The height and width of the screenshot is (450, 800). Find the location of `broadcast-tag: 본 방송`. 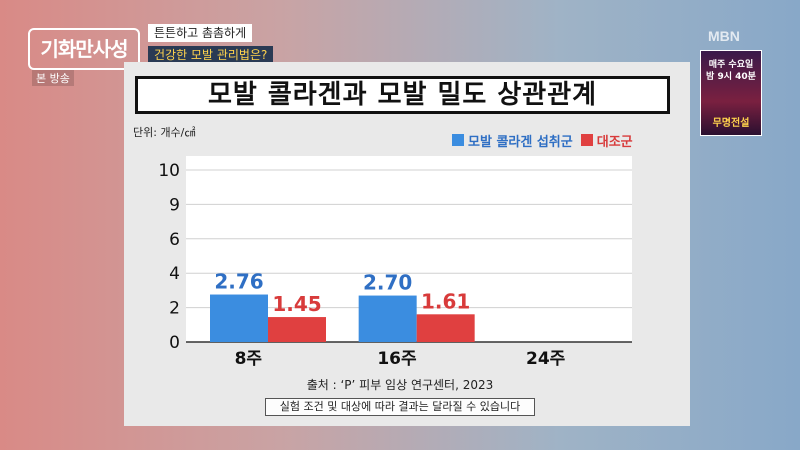

broadcast-tag: 본 방송 is located at coordinates (53, 78).